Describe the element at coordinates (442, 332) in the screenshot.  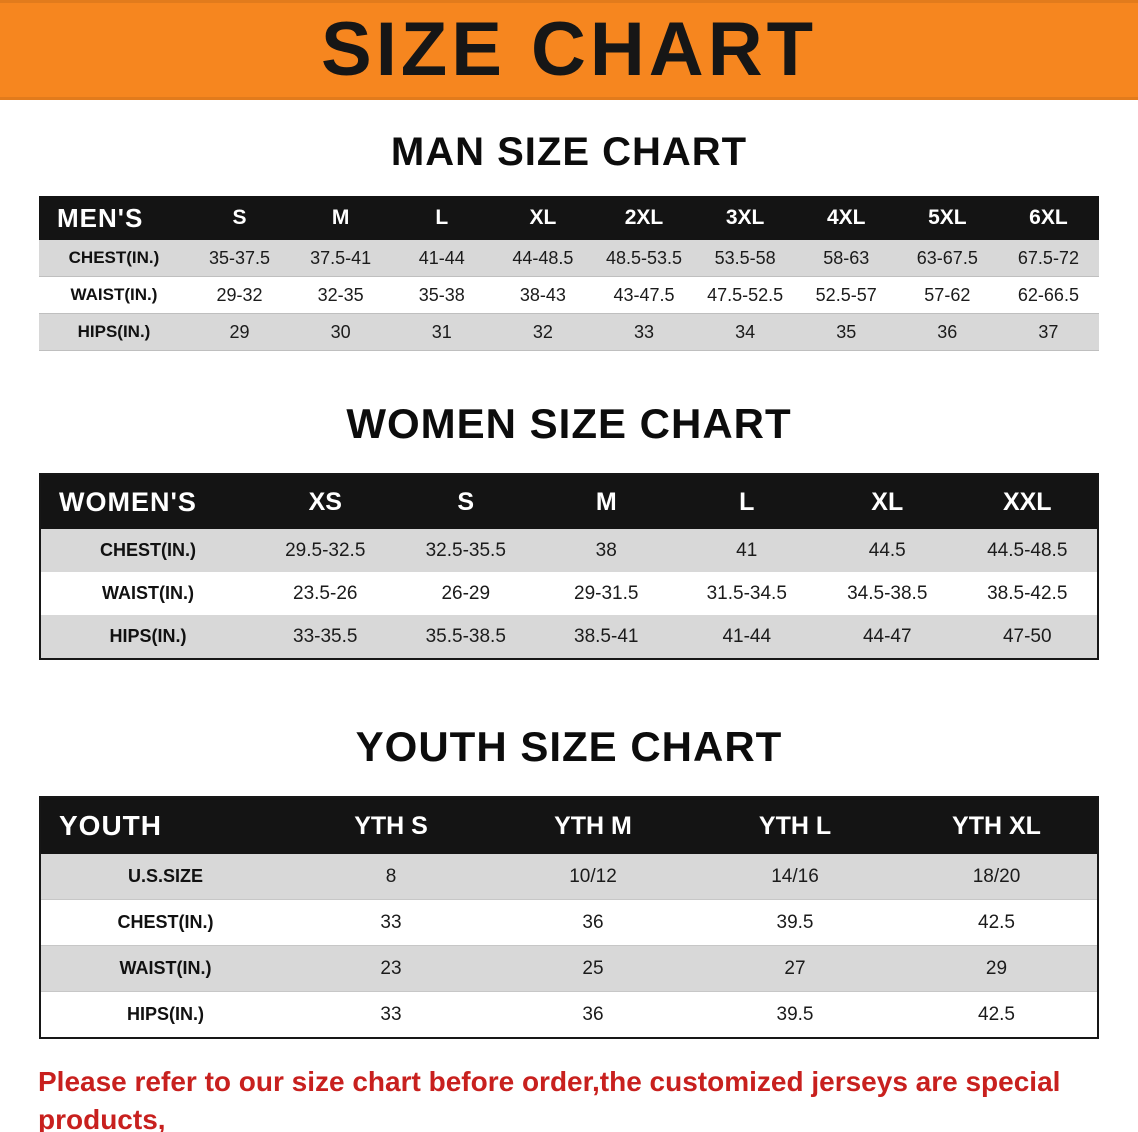
I see `value-cell: 31` at that location.